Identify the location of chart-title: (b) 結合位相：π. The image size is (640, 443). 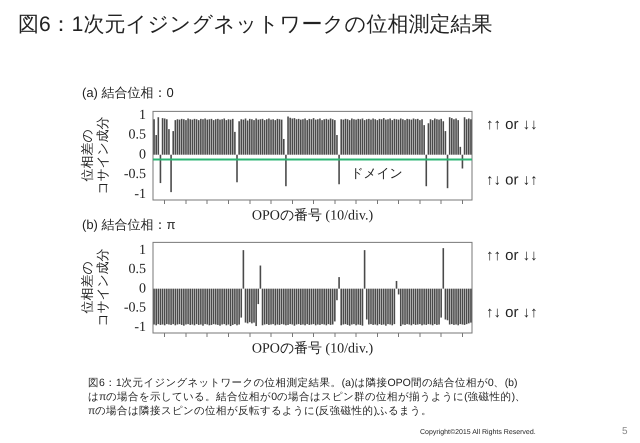
(129, 225).